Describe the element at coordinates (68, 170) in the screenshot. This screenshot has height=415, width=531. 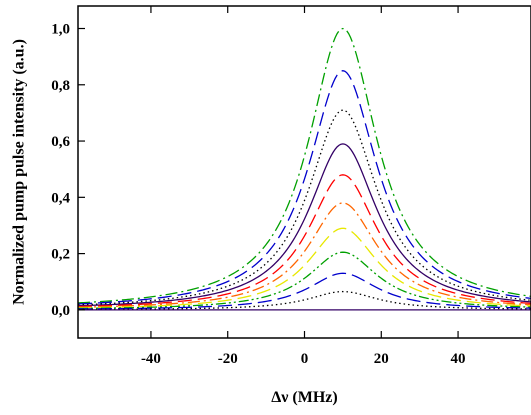
I see `y-axis-ticks: 0,0 0,2 0,4 0,6 0,8 1,0` at that location.